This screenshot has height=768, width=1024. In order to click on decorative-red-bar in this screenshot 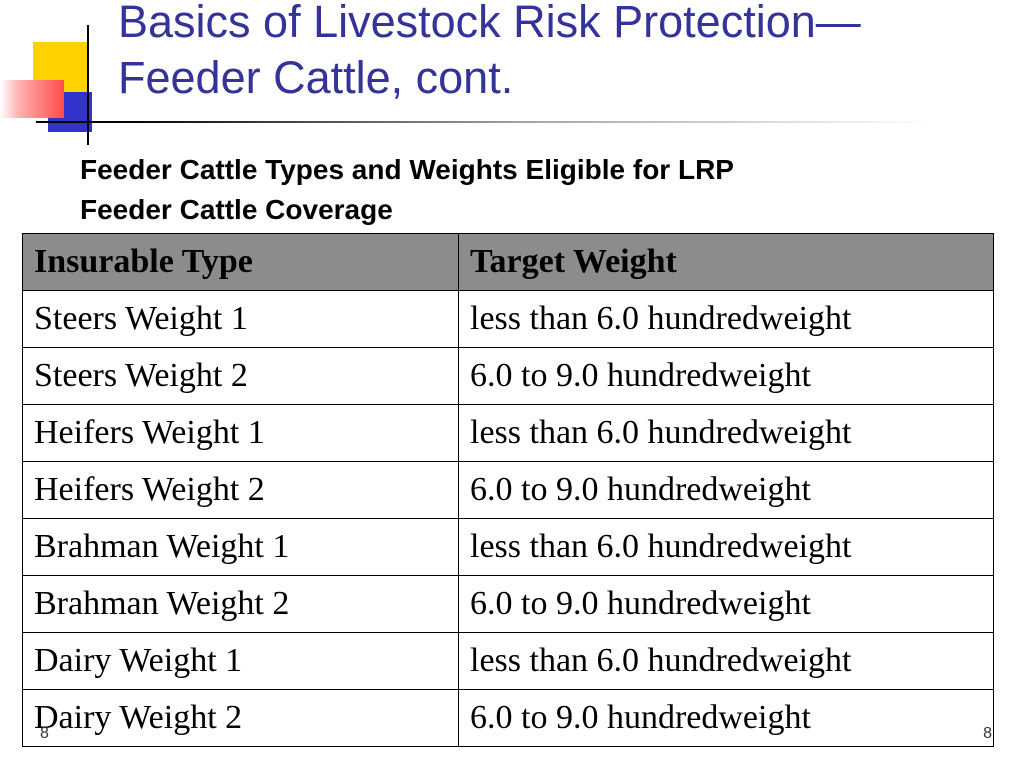, I will do `click(32, 99)`.